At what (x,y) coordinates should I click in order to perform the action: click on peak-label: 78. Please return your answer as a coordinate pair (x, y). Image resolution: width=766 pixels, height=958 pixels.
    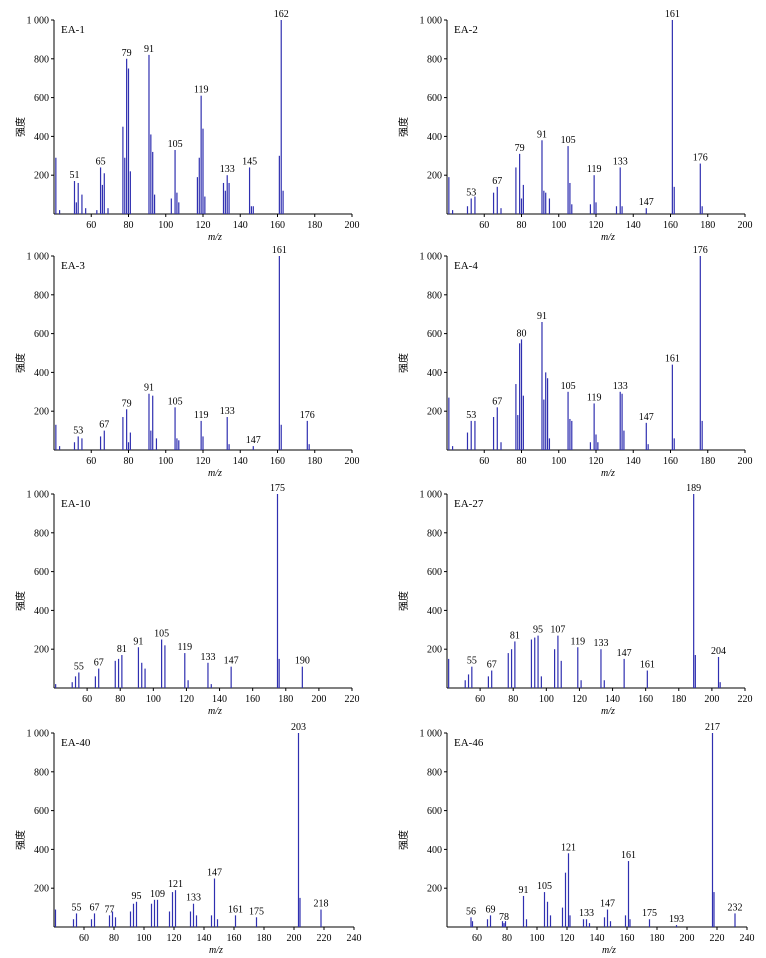
    Looking at the image, I should click on (504, 917).